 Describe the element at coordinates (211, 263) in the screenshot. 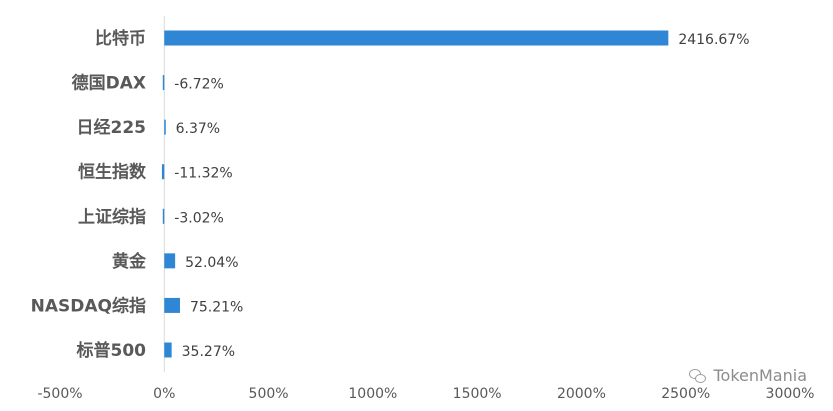

I see `data-label: 52.04%` at that location.